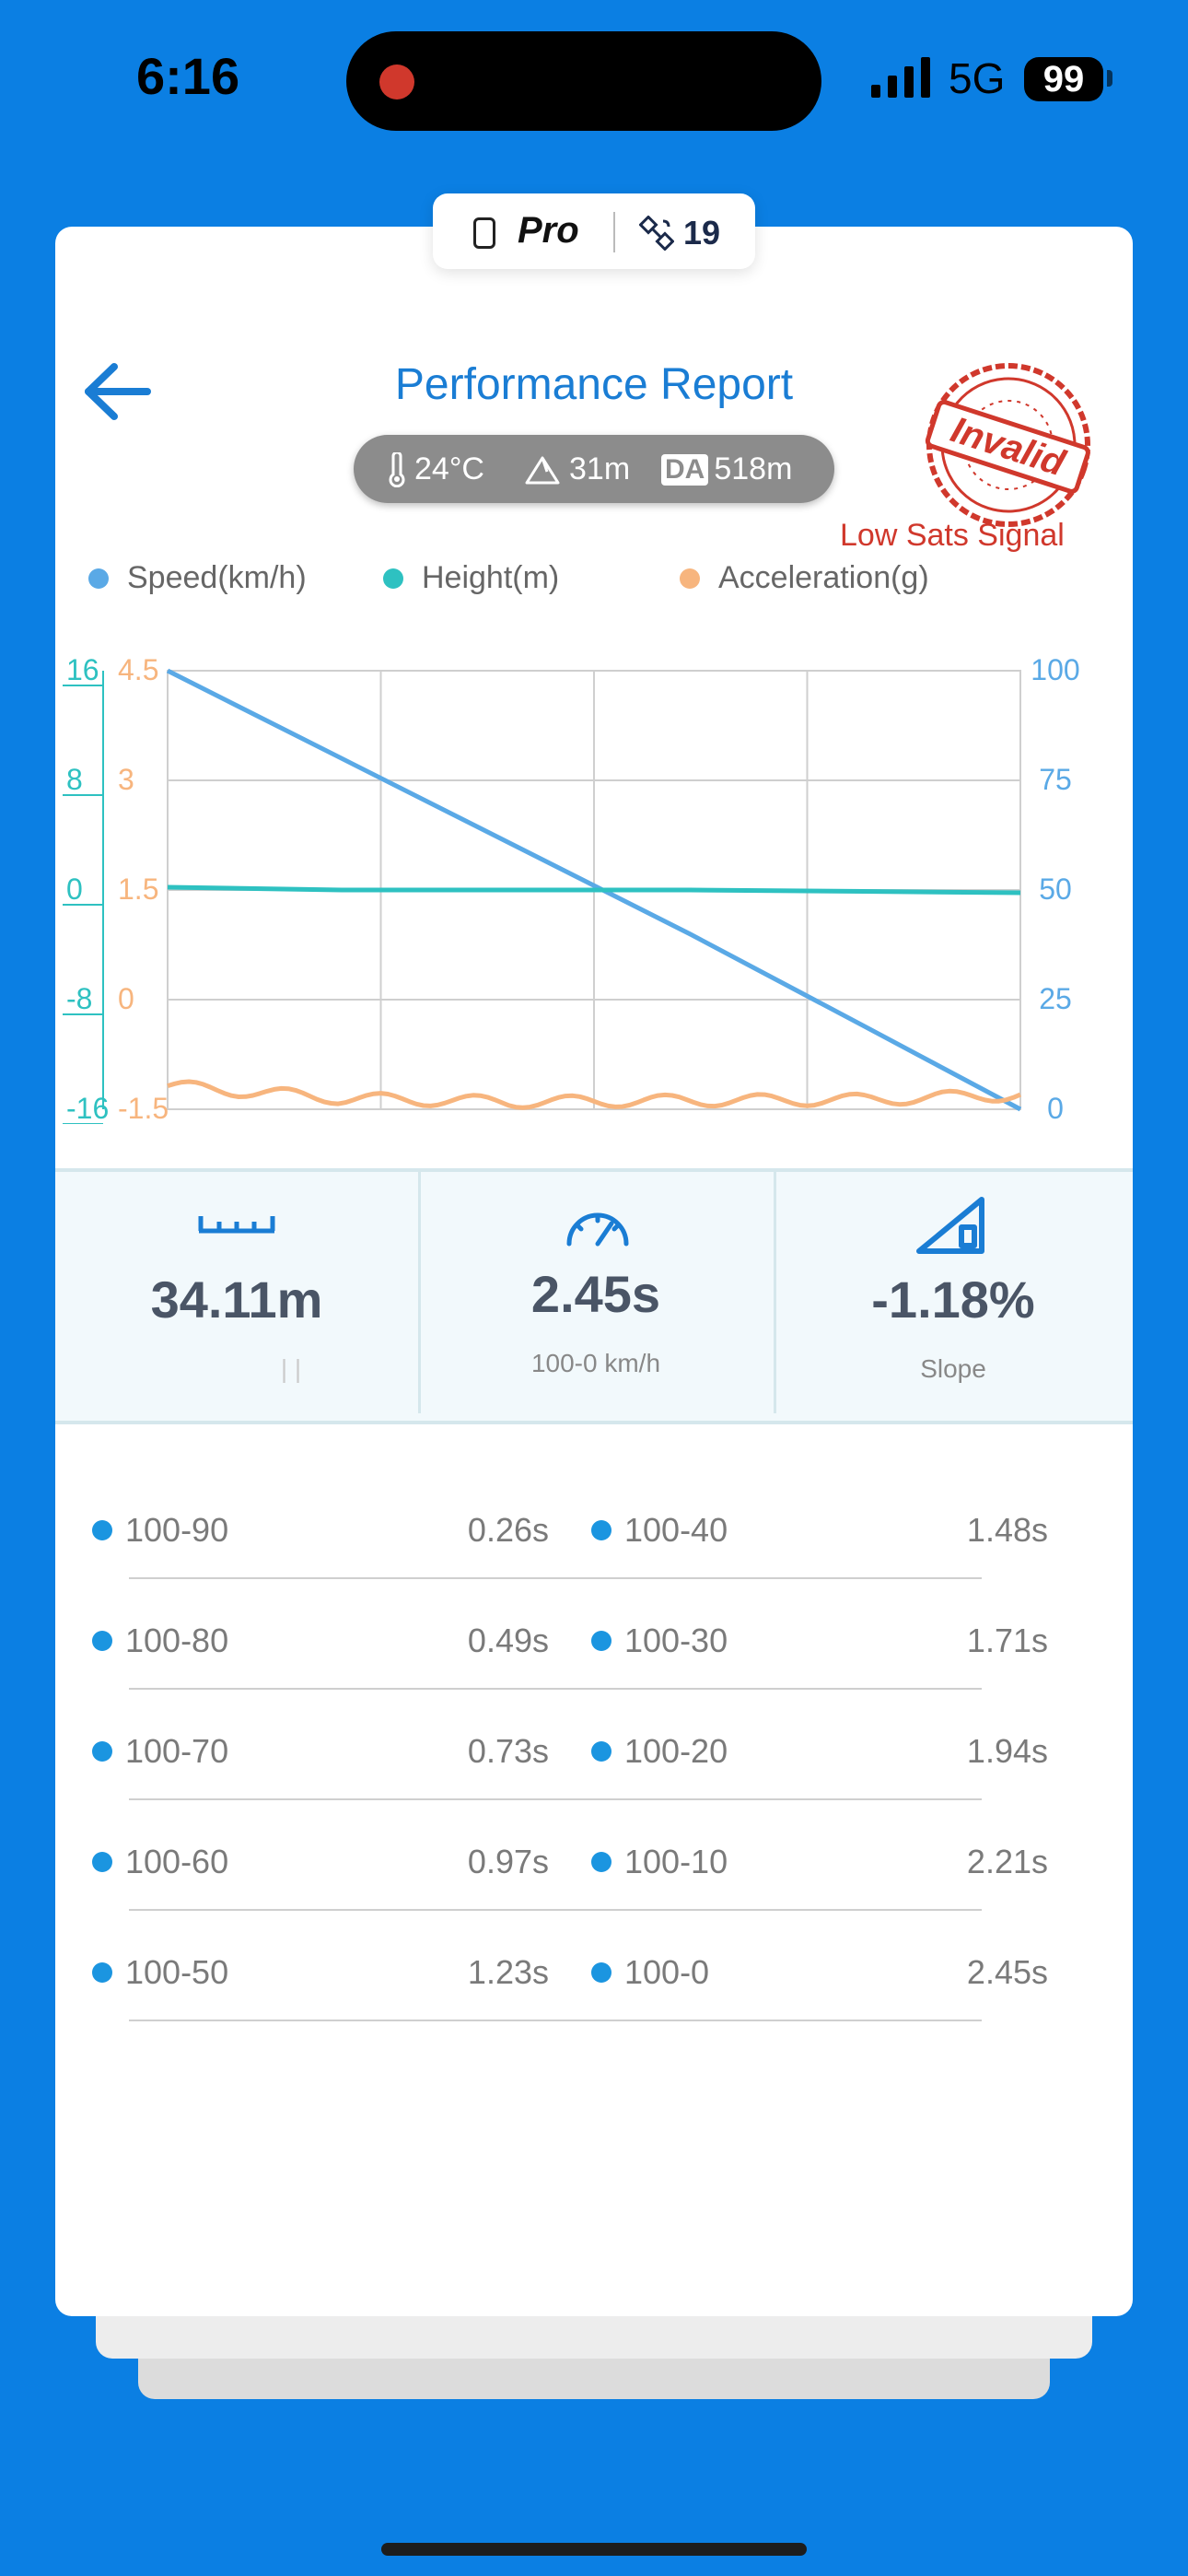 This screenshot has width=1188, height=2576. I want to click on low-sats-warning: Low Sats Signal, so click(952, 535).